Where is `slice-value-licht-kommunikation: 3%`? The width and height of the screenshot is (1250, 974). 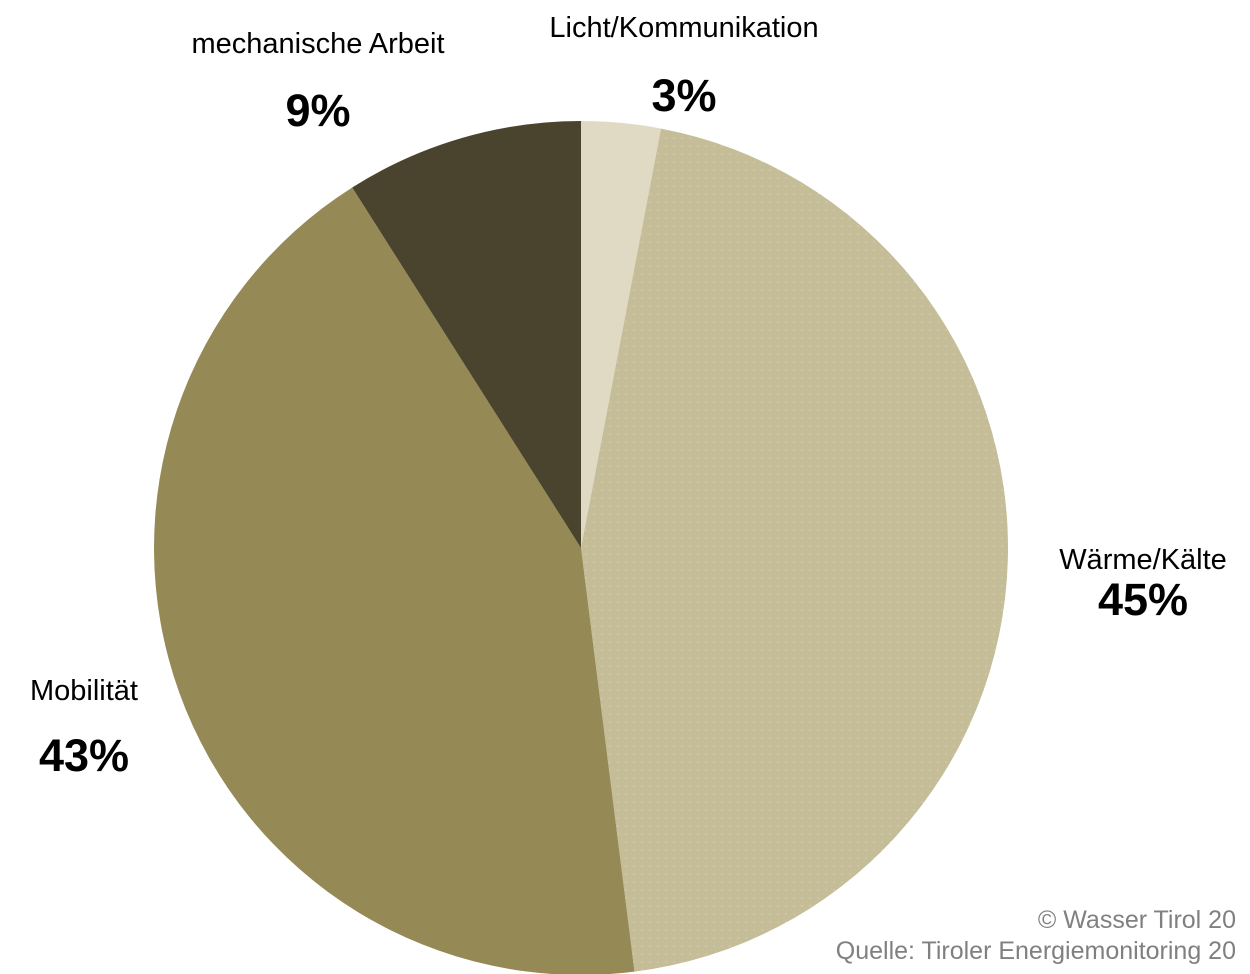
slice-value-licht-kommunikation: 3% is located at coordinates (683, 95).